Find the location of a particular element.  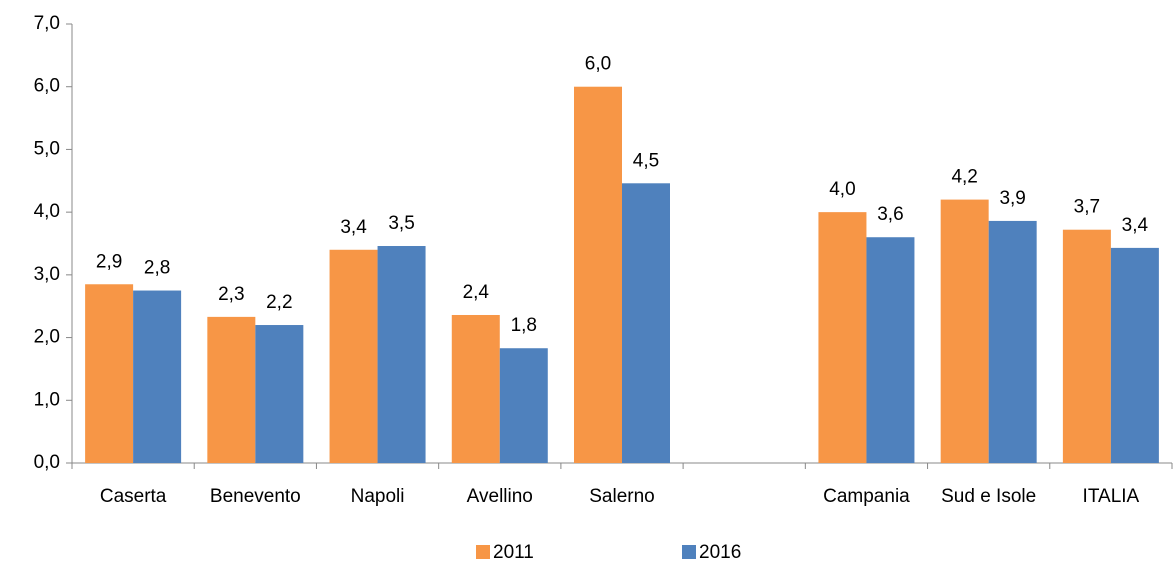

value-label: 3,5 is located at coordinates (401, 223).